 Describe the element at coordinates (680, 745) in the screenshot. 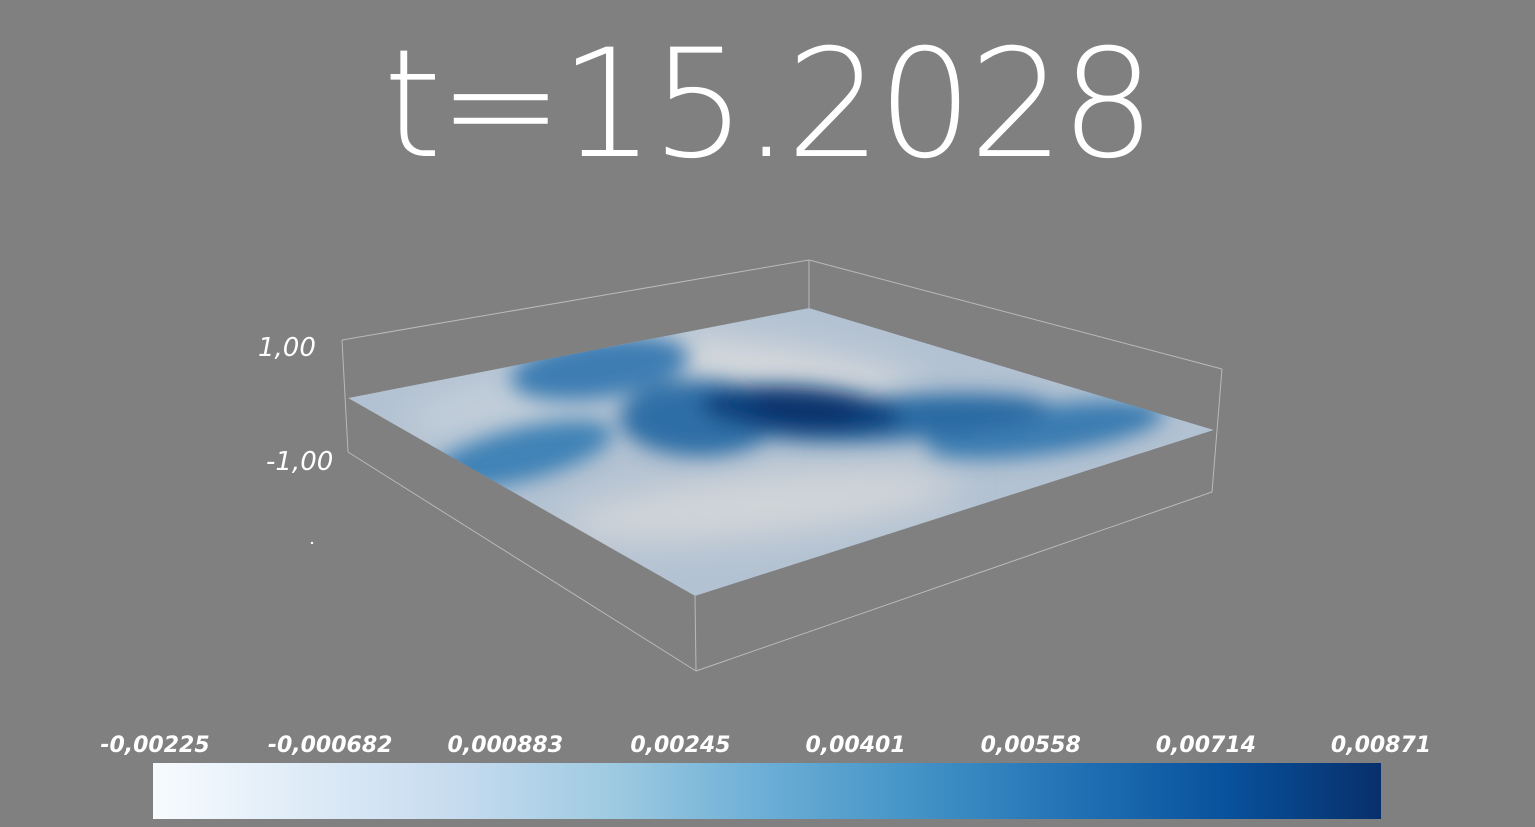

I see `colorbar-tick-label: 0,00245` at that location.